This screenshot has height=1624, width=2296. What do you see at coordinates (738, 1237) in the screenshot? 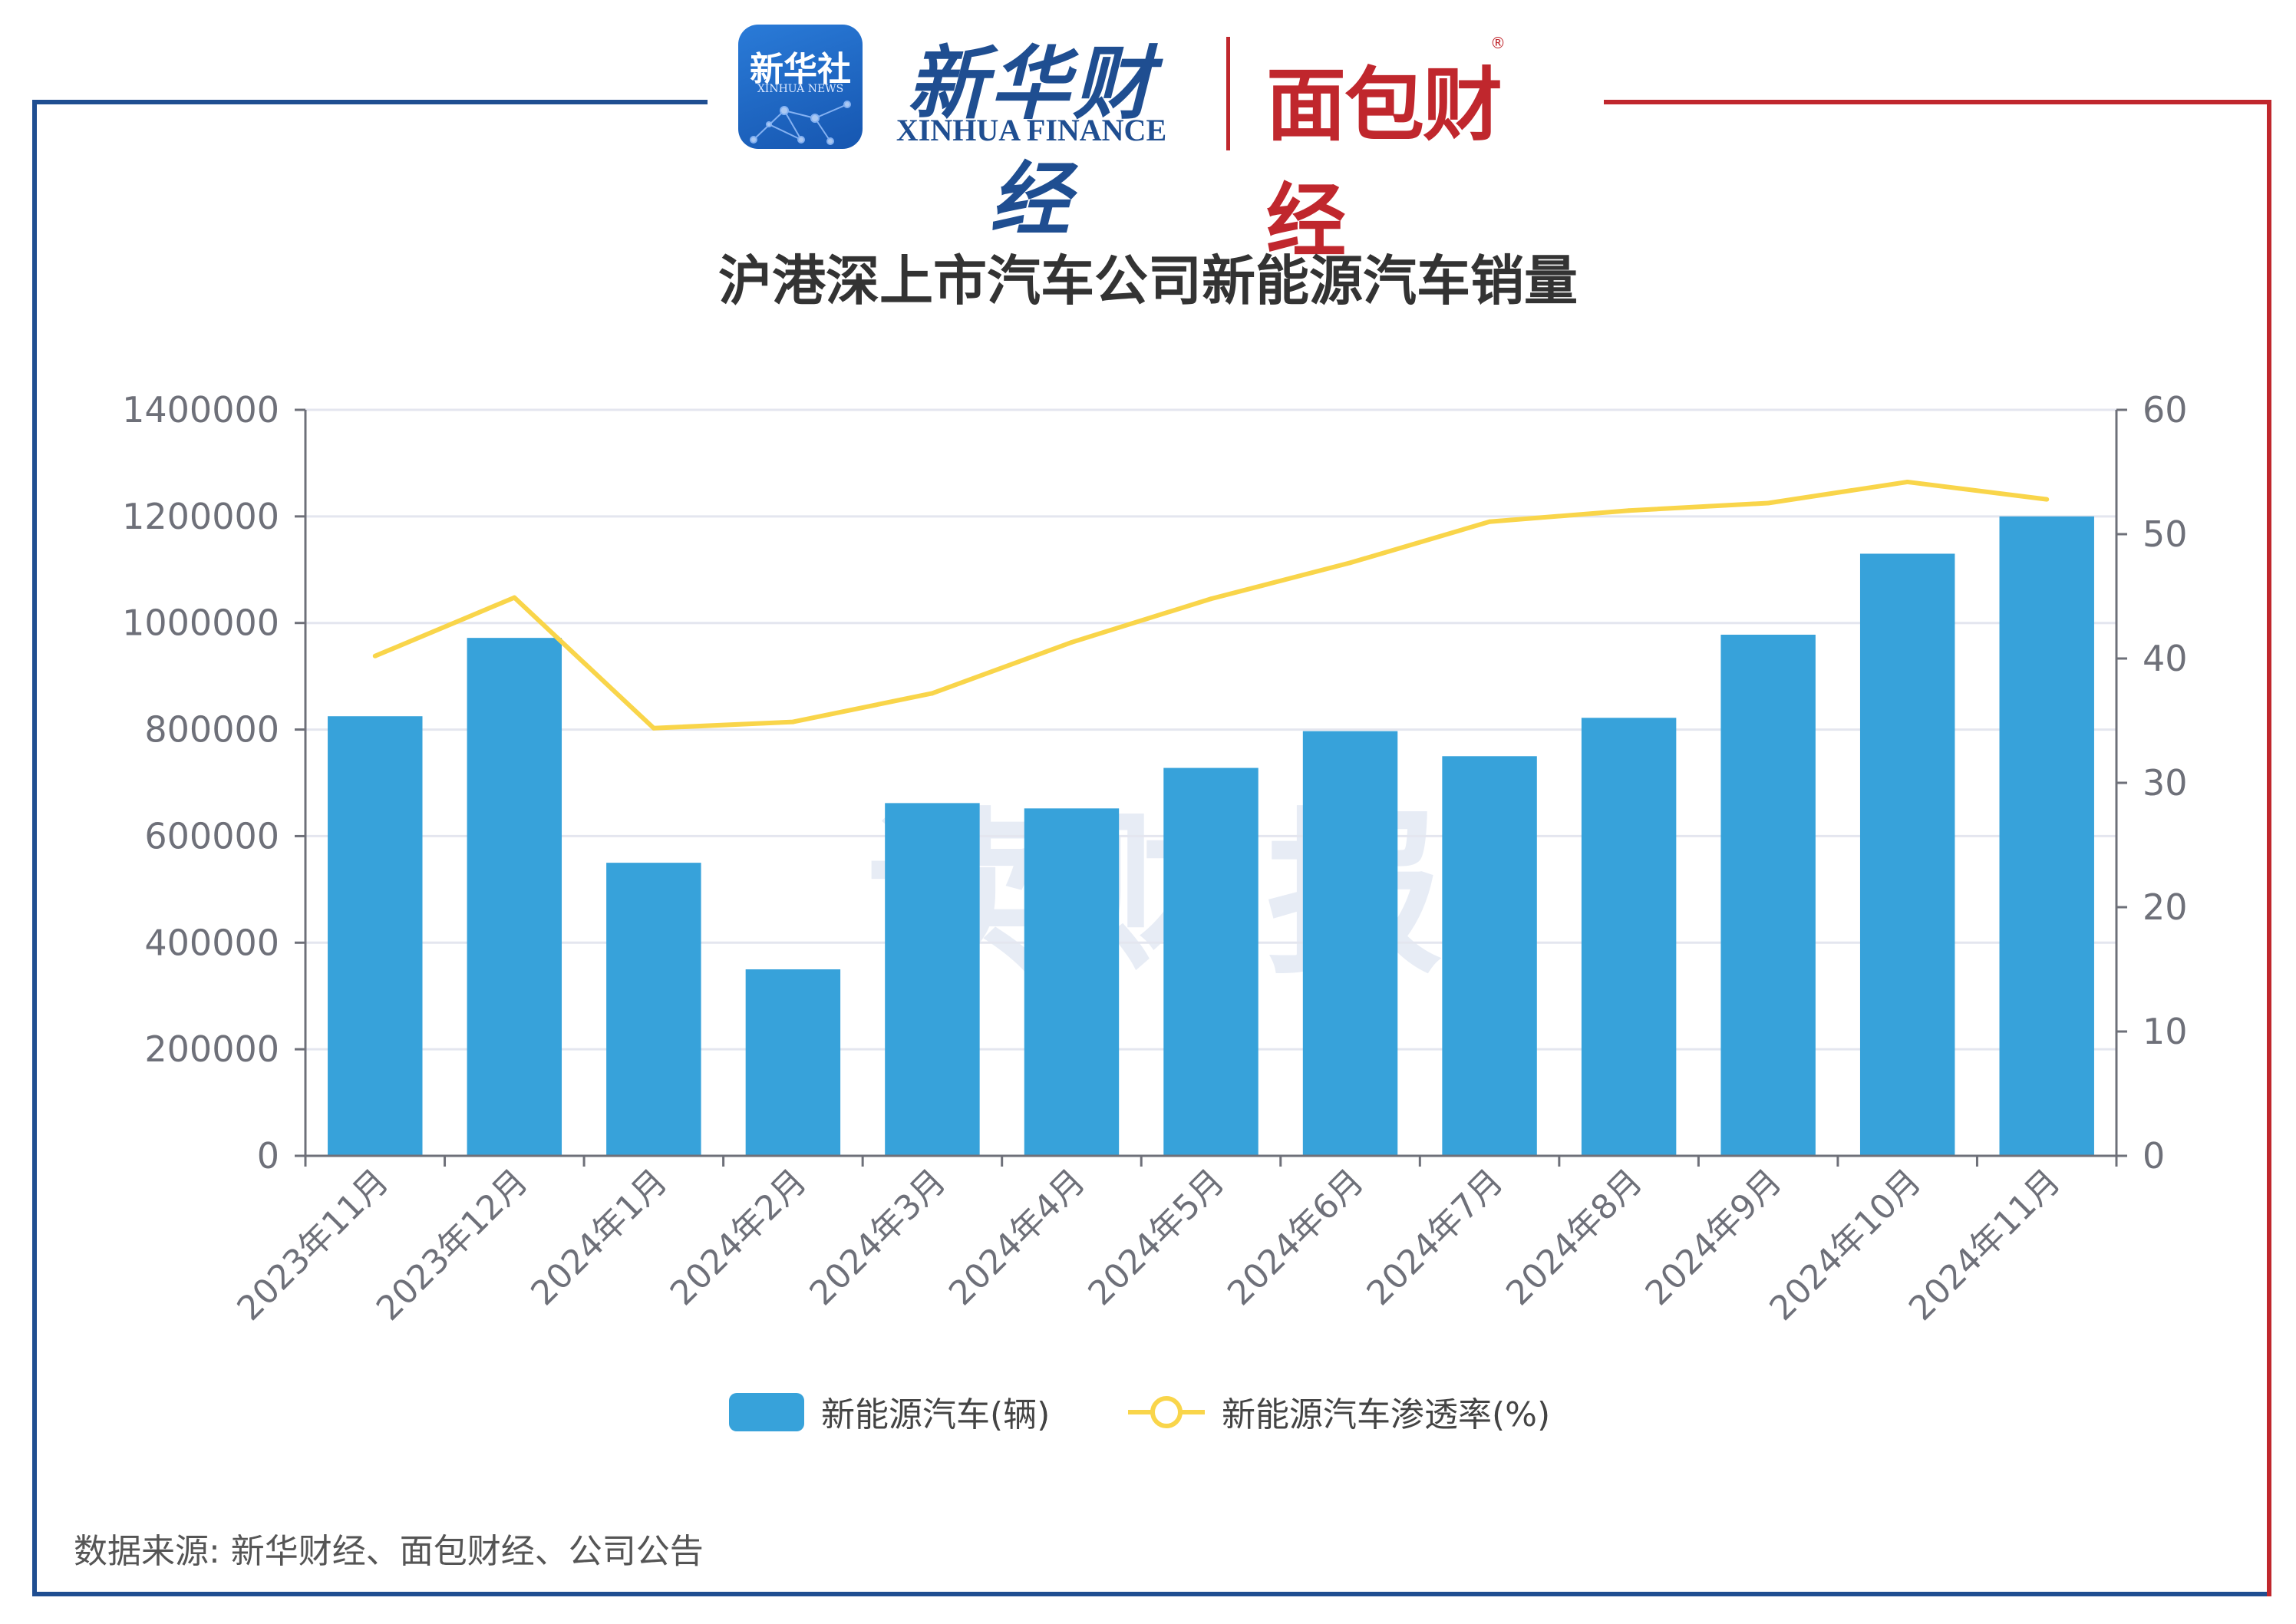
I see `x-axis-tick-label: 2024年2月` at bounding box center [738, 1237].